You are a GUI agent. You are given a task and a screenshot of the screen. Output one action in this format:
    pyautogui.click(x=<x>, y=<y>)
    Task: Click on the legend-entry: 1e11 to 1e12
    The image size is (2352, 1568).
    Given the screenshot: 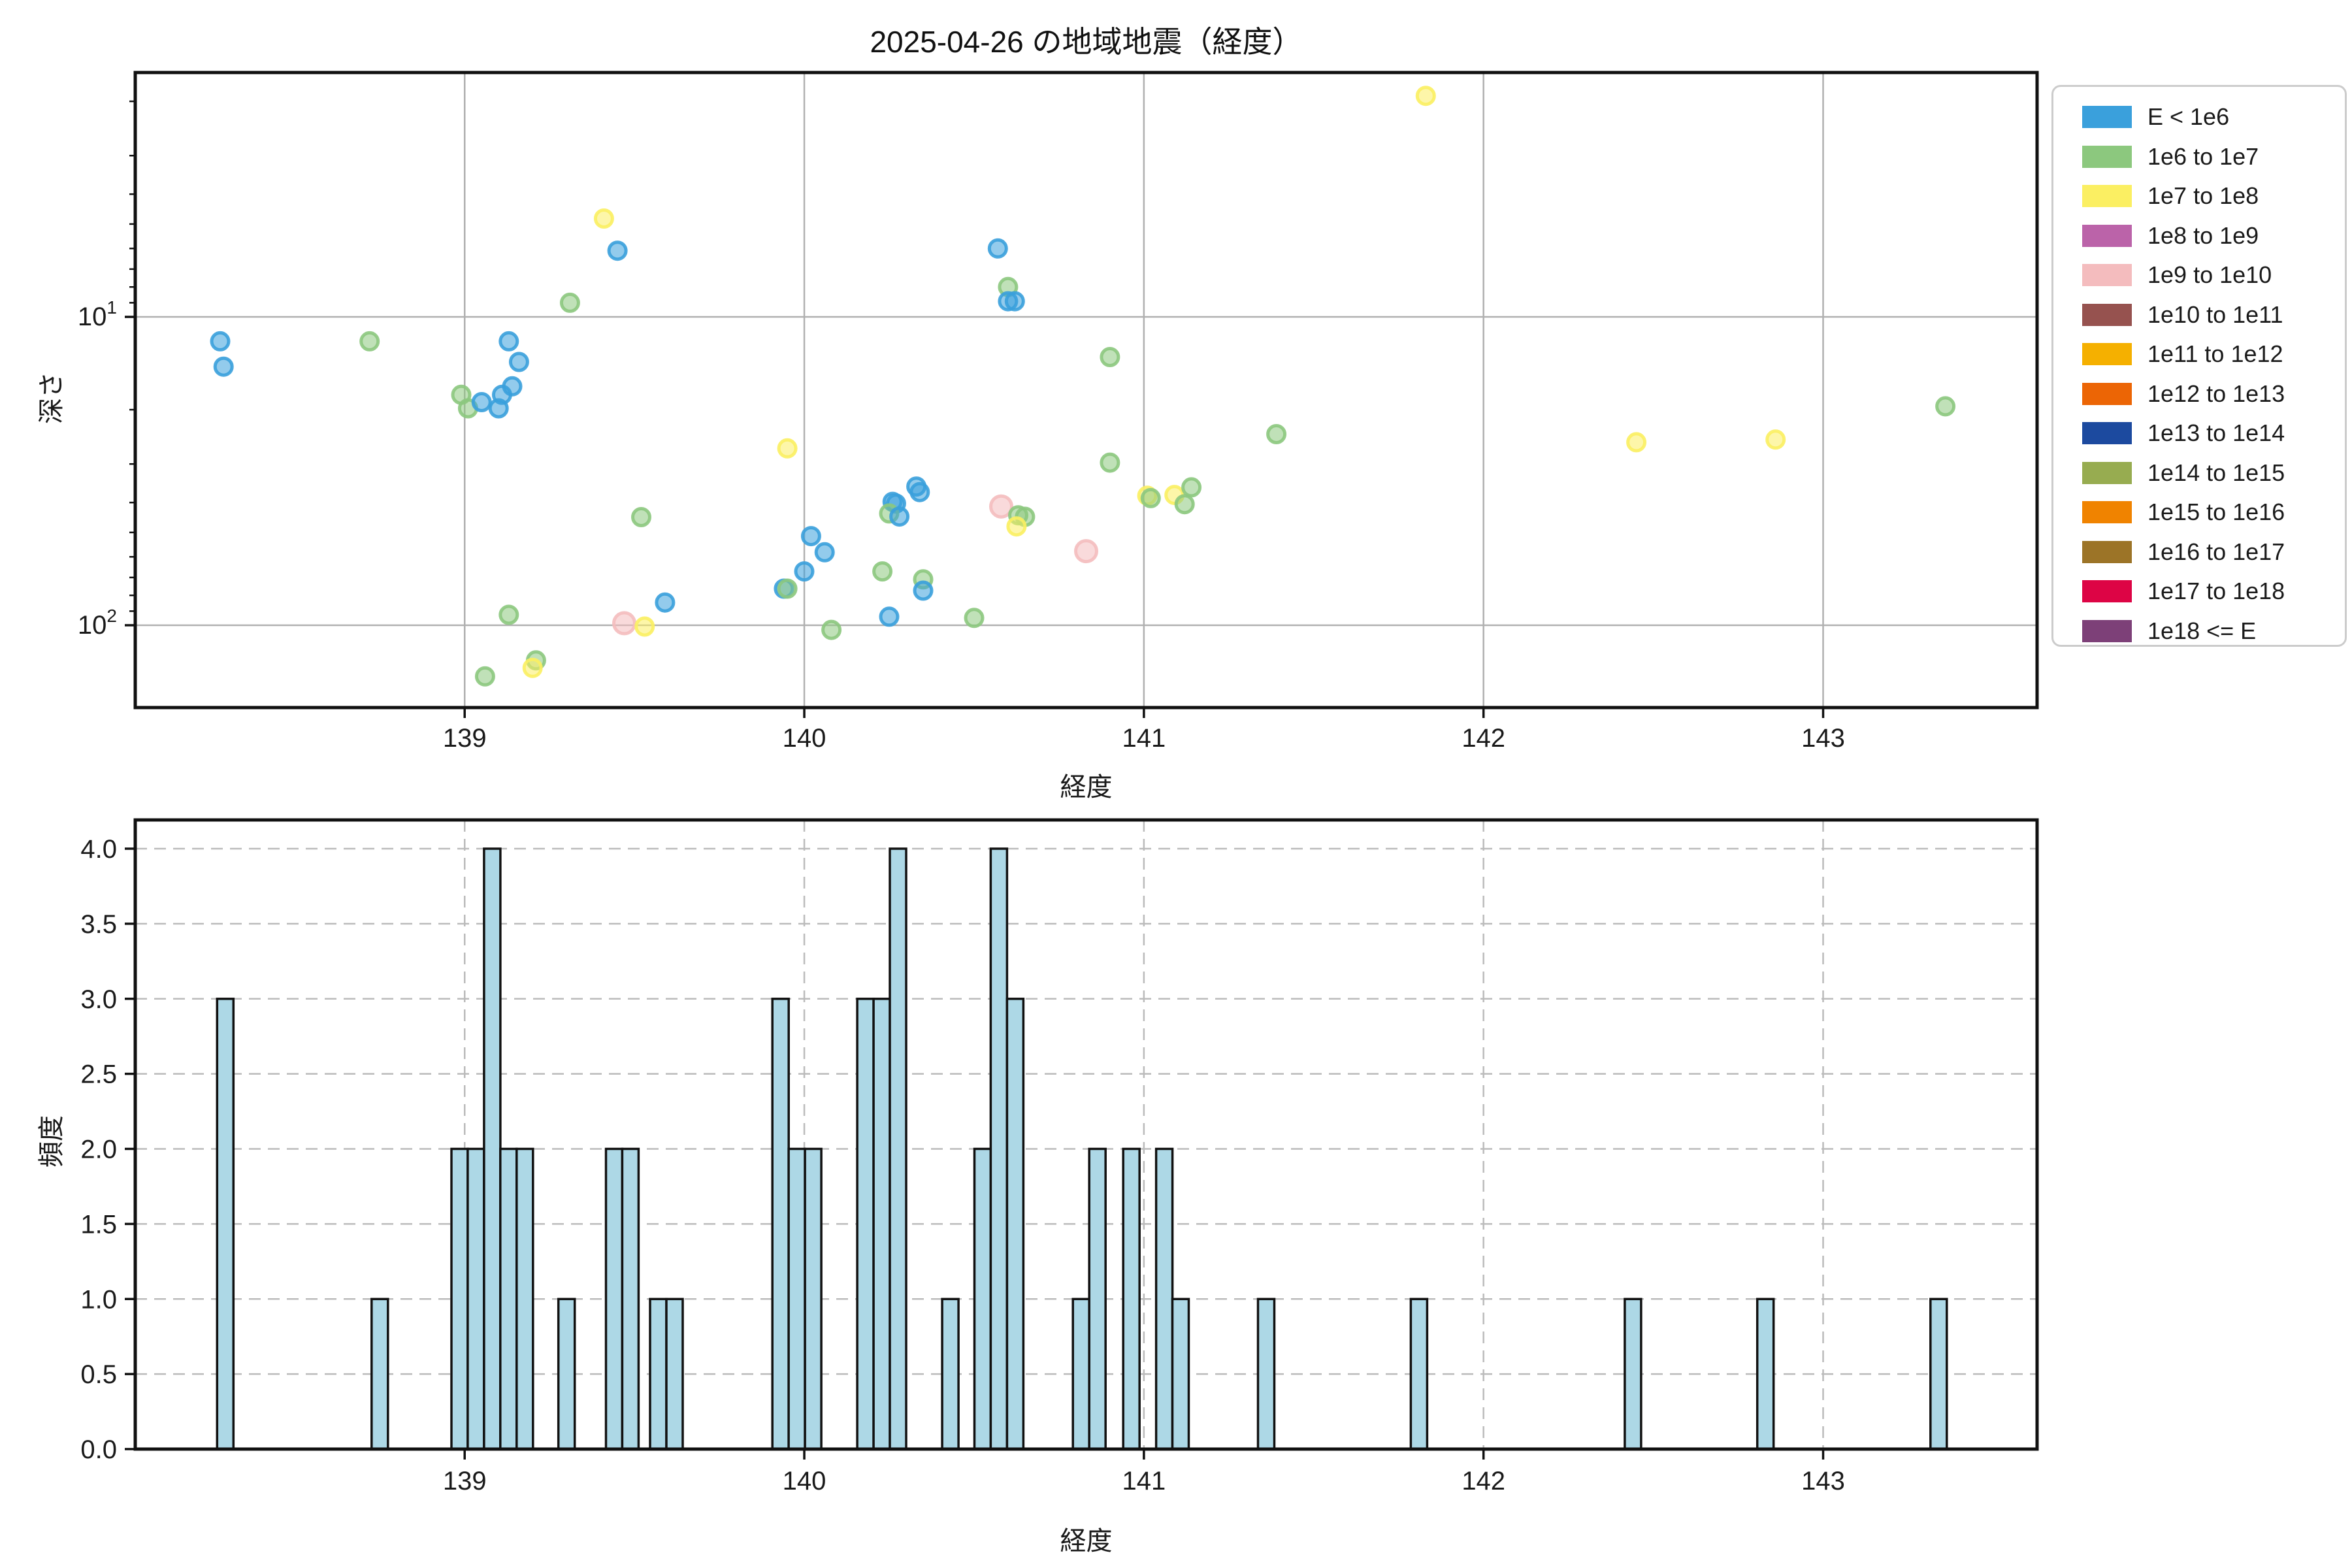 What is the action you would take?
    pyautogui.click(x=2199, y=354)
    